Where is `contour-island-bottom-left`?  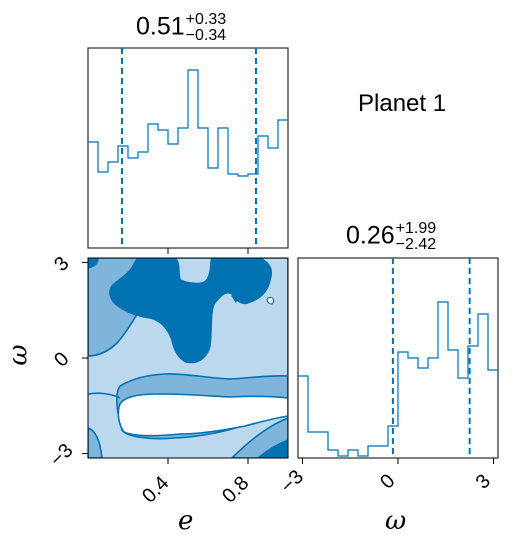 contour-island-bottom-left is located at coordinates (95, 442).